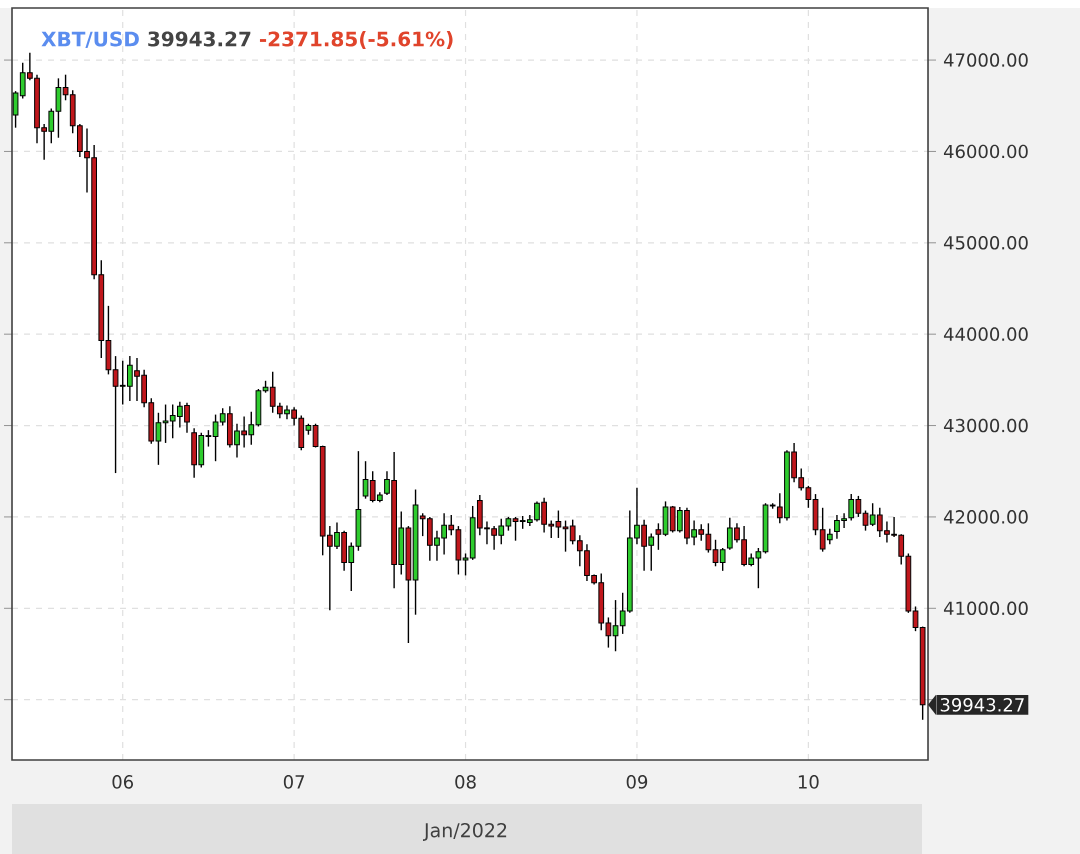  I want to click on annotation: XBT/USD, so click(90, 40).